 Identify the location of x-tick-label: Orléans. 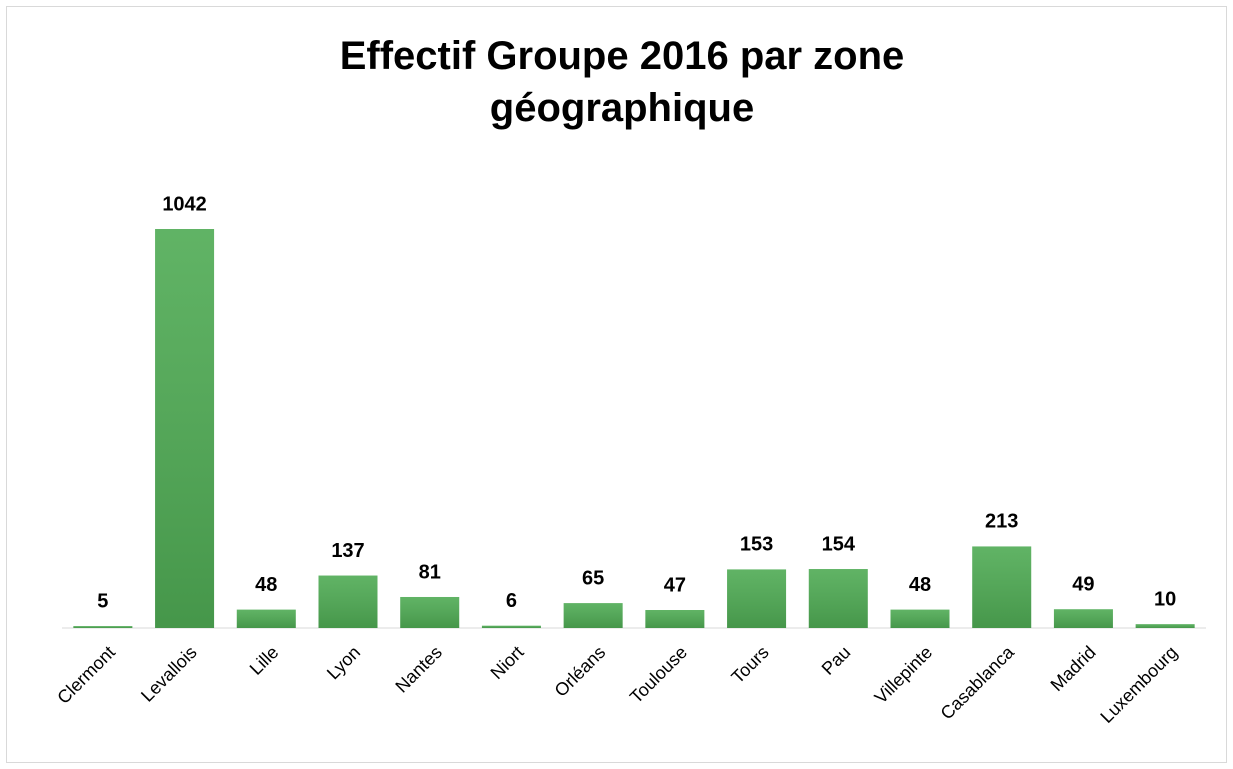
(580, 671).